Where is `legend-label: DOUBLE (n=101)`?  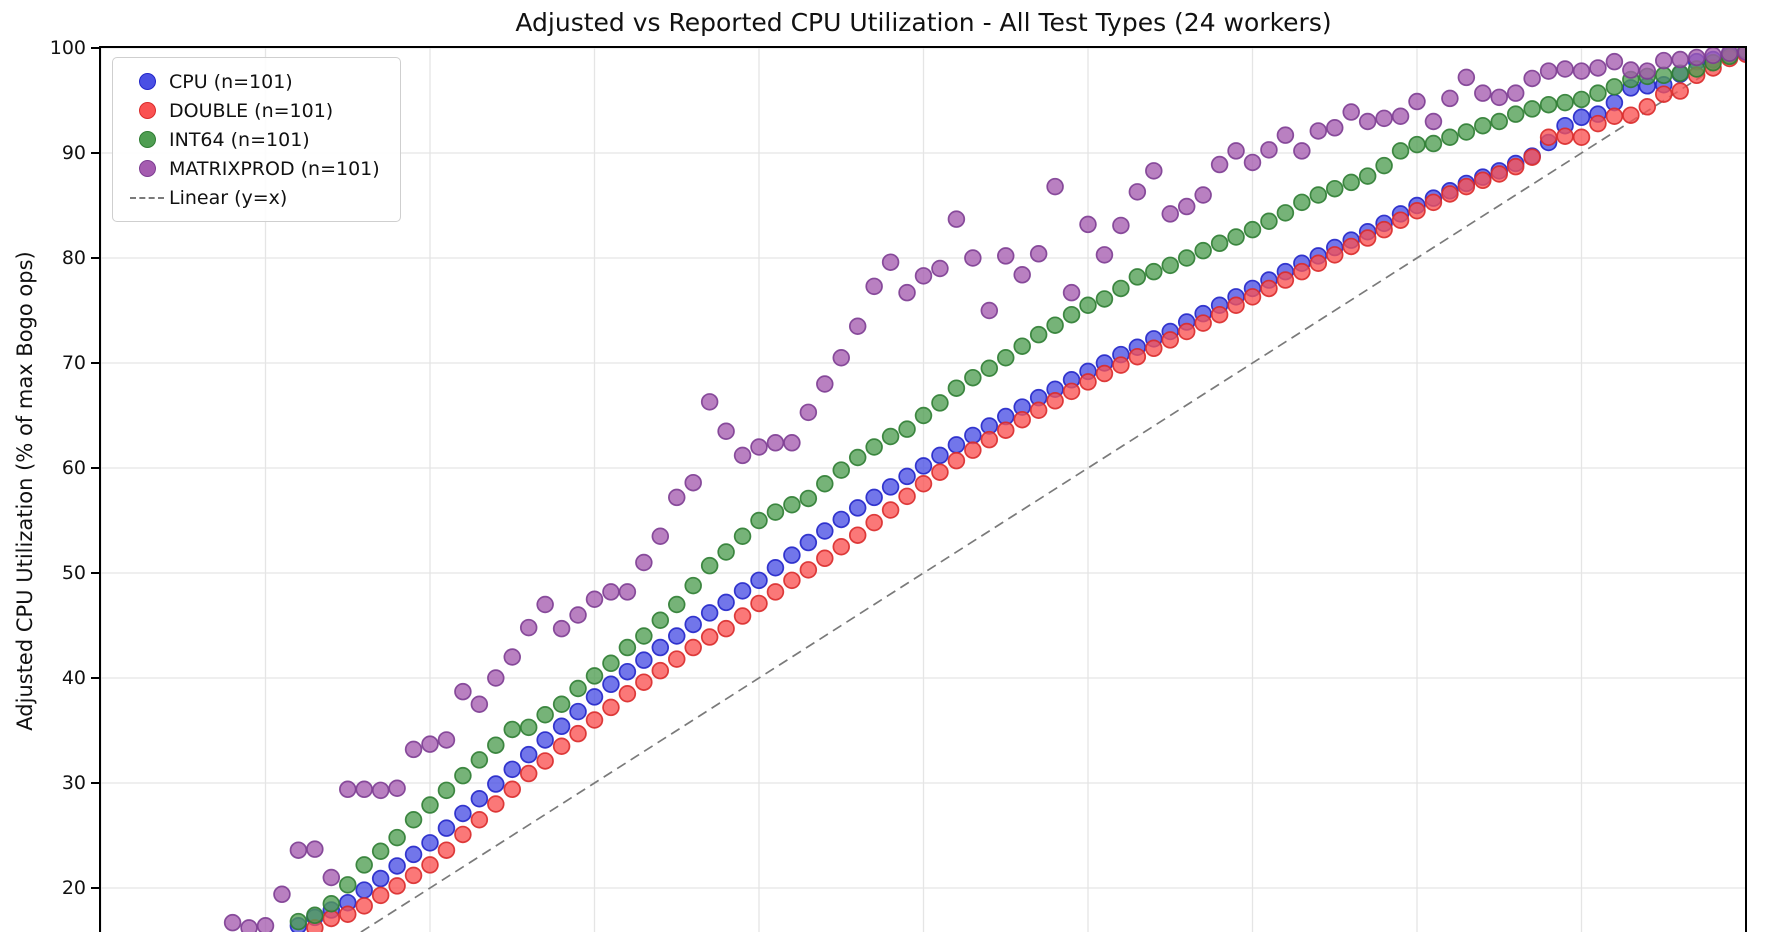
legend-label: DOUBLE (n=101) is located at coordinates (251, 110).